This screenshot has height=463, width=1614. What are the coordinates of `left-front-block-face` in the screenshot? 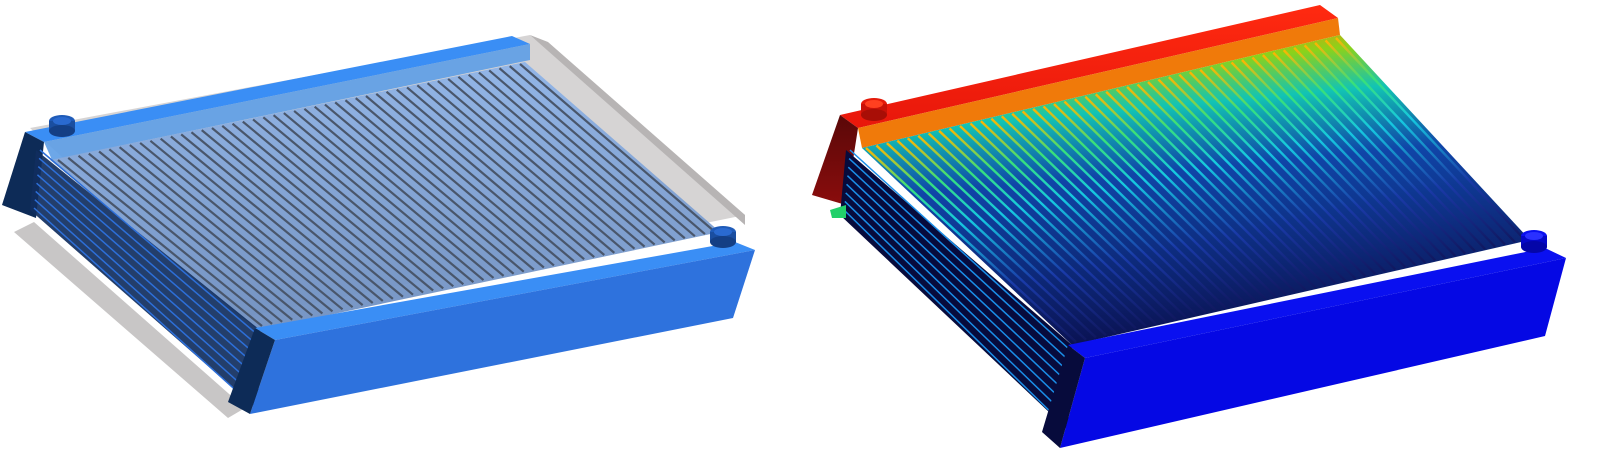 It's located at (502, 332).